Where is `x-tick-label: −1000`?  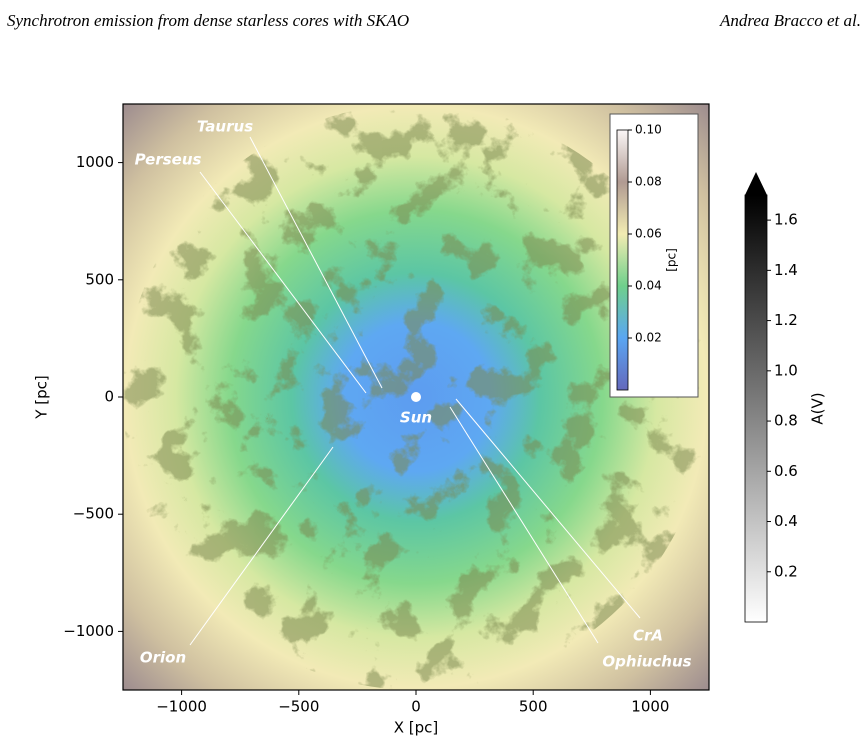
x-tick-label: −1000 is located at coordinates (181, 707).